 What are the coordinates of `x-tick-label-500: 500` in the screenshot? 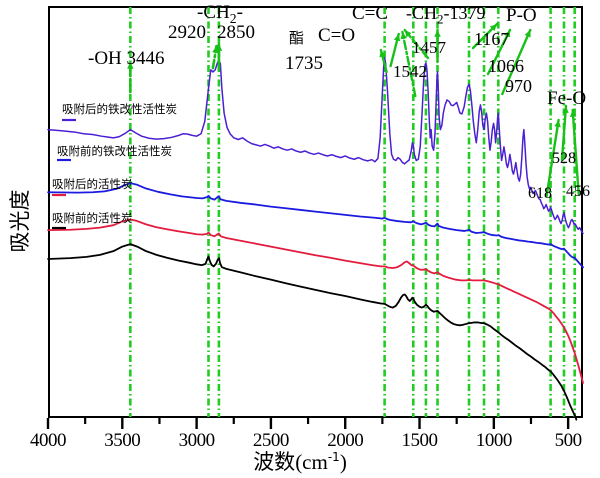 It's located at (568, 440).